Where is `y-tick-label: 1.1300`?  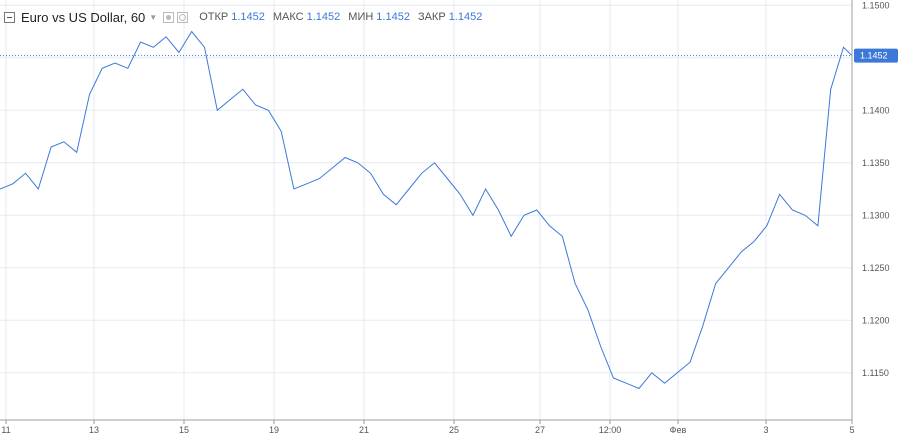 y-tick-label: 1.1300 is located at coordinates (876, 215).